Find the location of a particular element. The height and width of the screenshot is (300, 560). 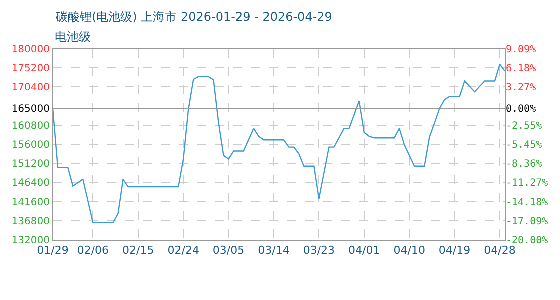

y2-tick-label: -2.55% is located at coordinates (524, 126).